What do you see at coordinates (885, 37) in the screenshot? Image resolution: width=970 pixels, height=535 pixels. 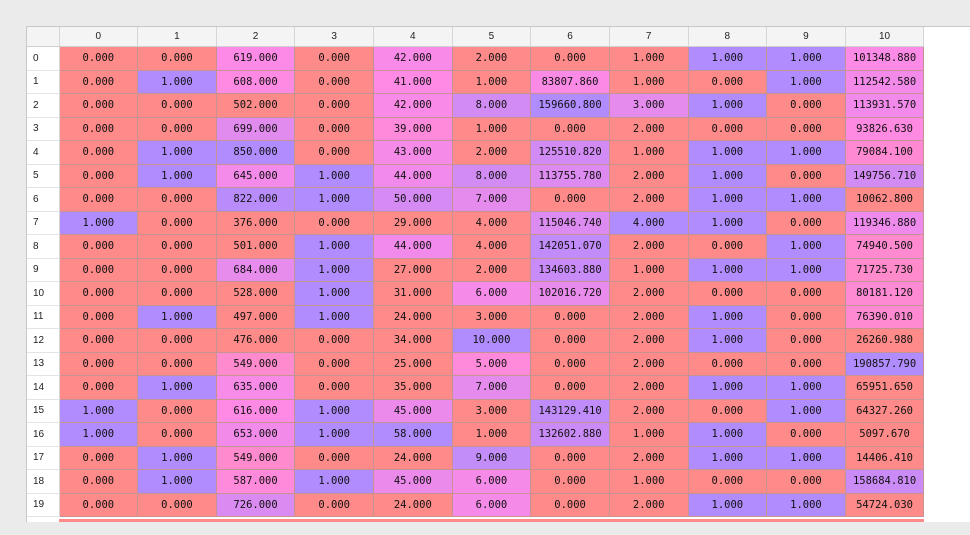 I see `column-header: 10` at bounding box center [885, 37].